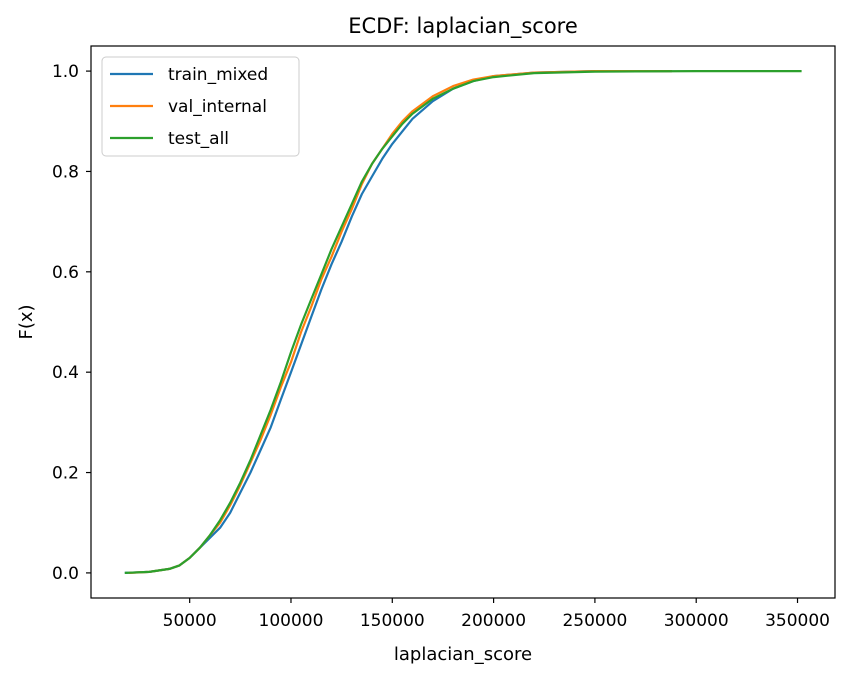 This screenshot has width=850, height=679. Describe the element at coordinates (26, 321) in the screenshot. I see `y-axis-label: F(x)` at that location.